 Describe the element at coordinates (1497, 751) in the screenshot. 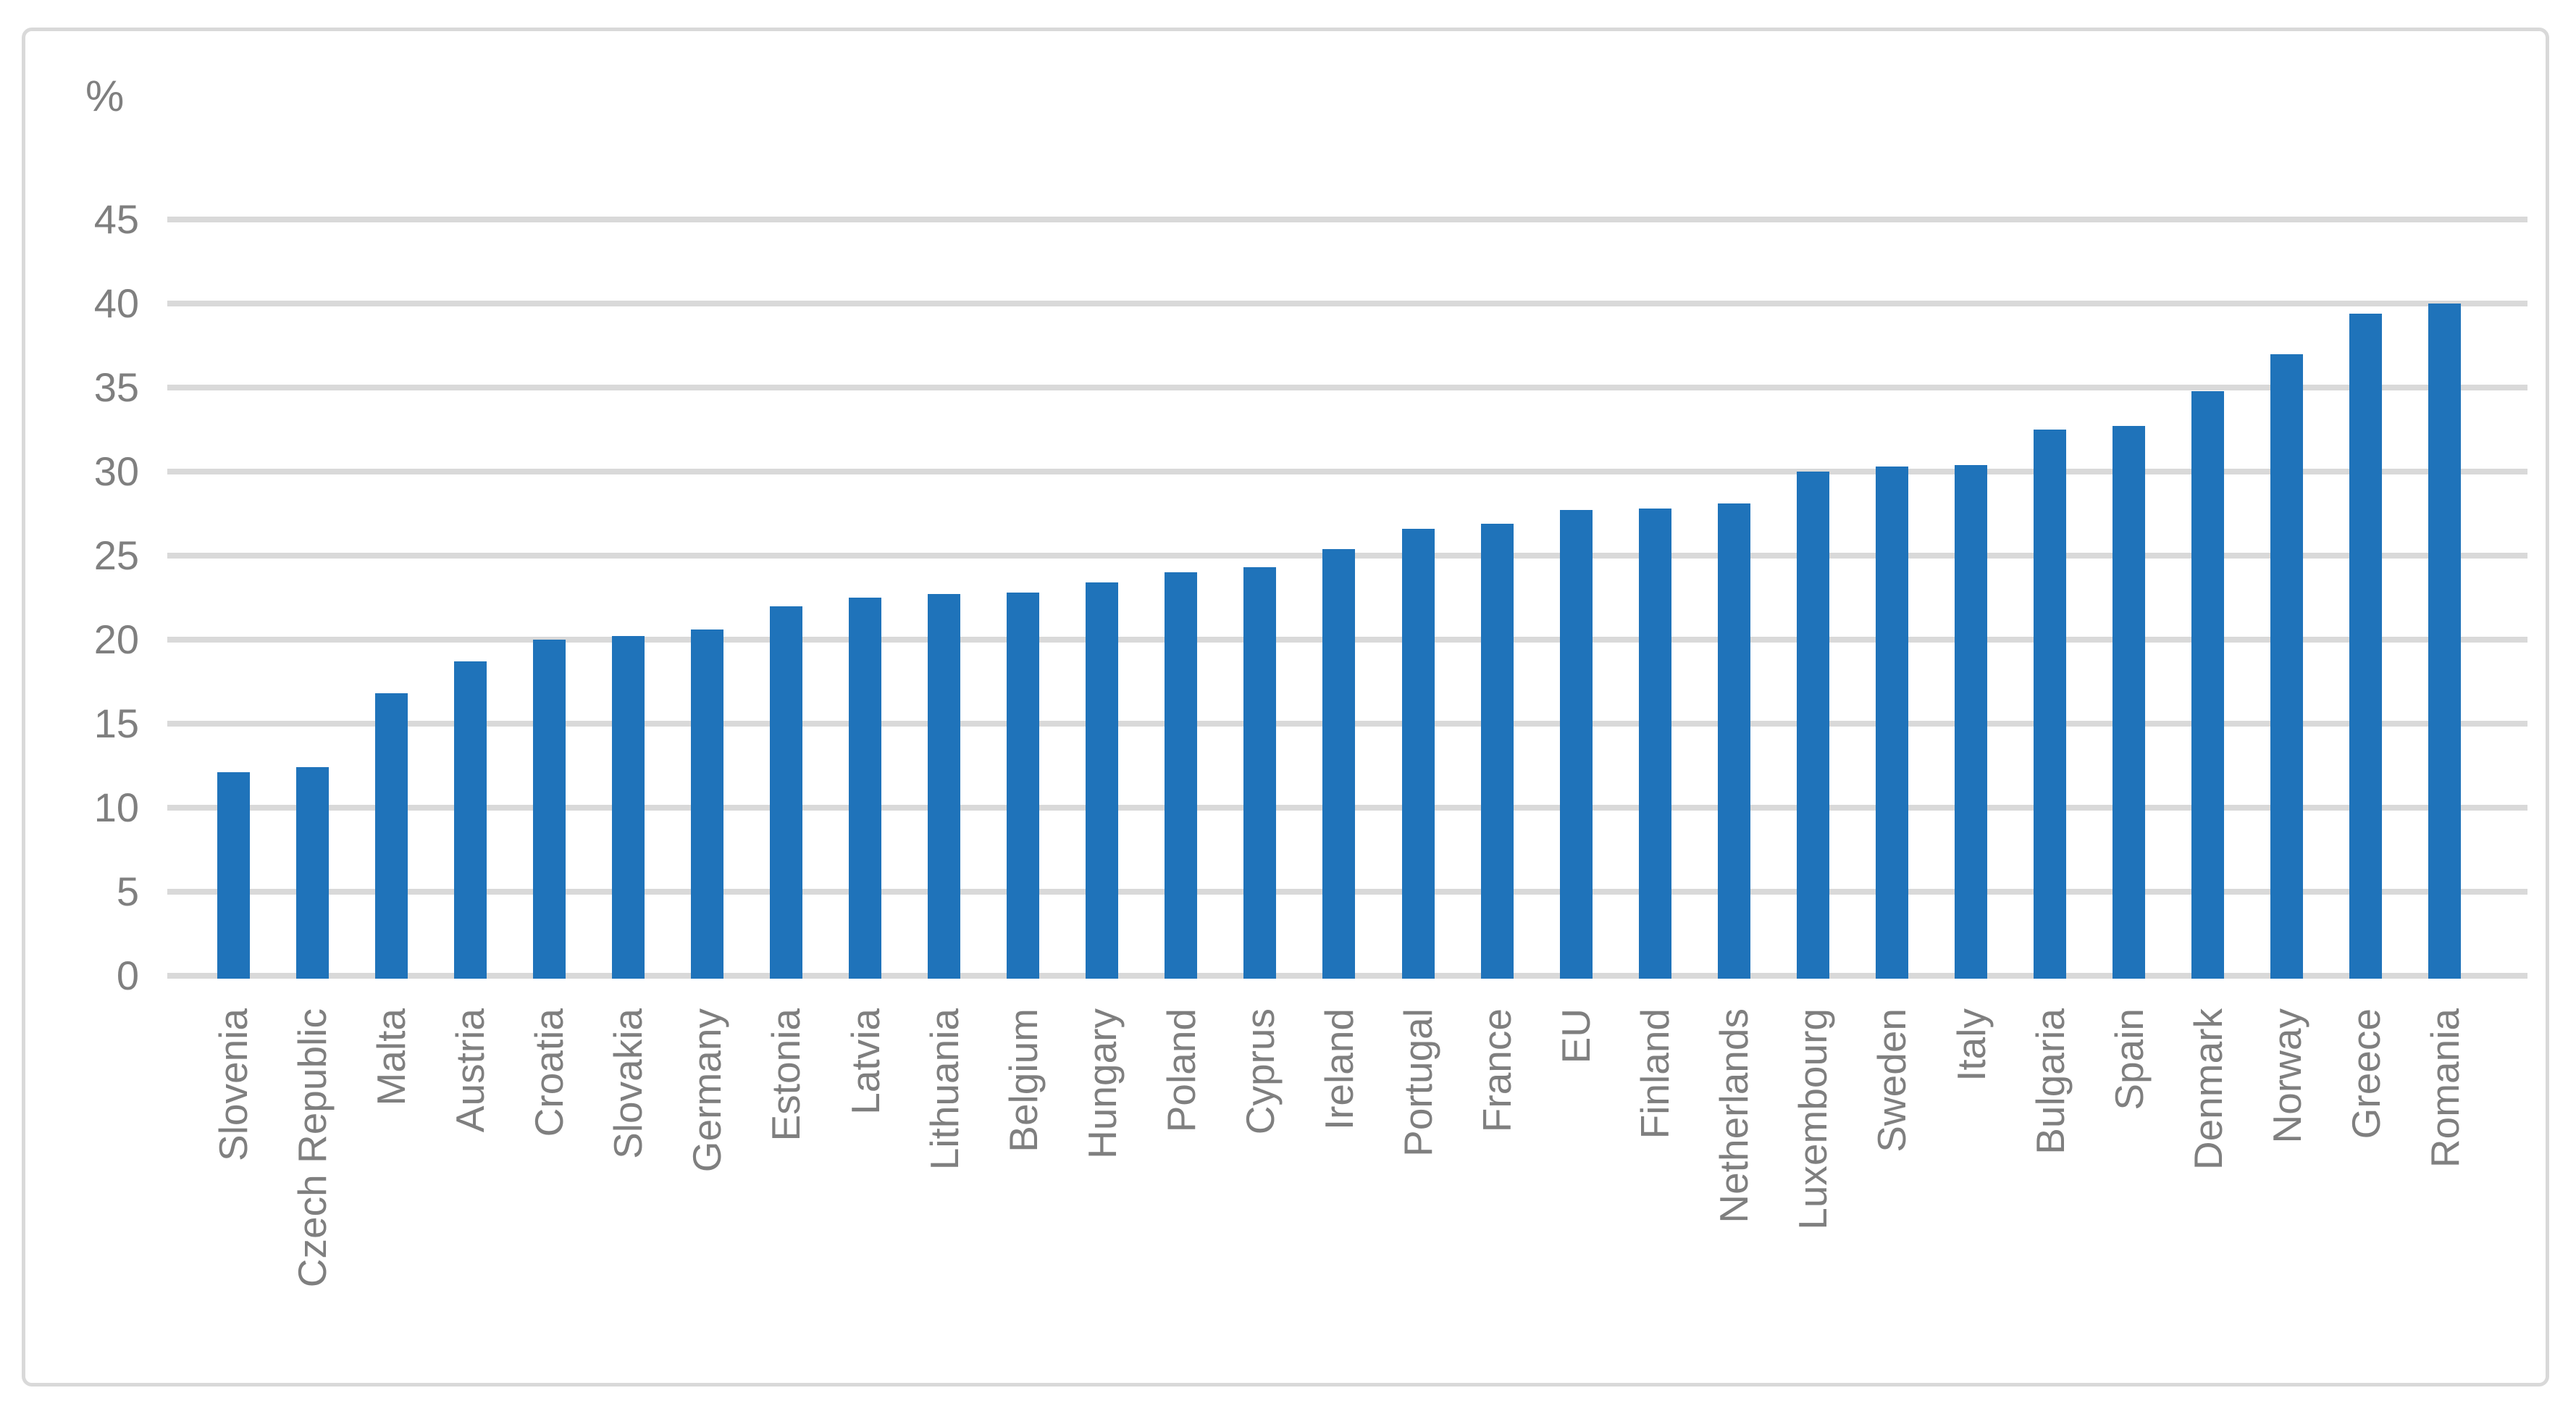

I see `bar-france` at that location.